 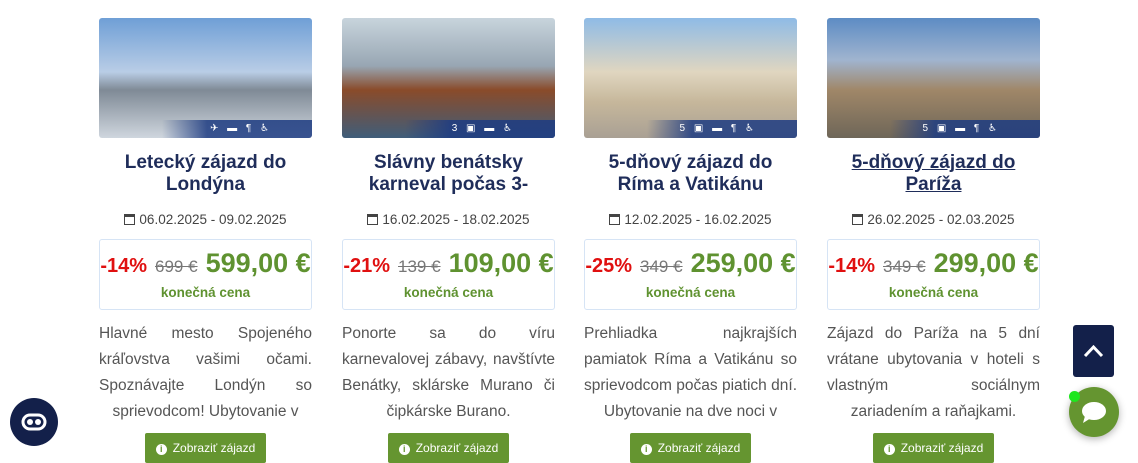 I want to click on tour-title-link: Slávny benátsky karneval počas 3-, so click(x=448, y=173).